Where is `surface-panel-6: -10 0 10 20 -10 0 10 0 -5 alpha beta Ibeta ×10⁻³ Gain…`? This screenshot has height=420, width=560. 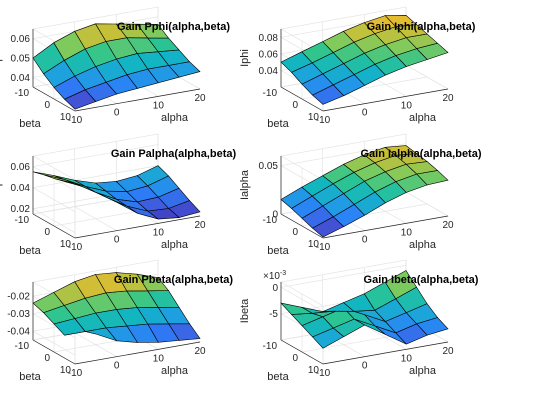 surface-panel-6: -10 0 10 20 -10 0 10 0 -5 alpha beta Ibeta ×10⁻³ Gain… is located at coordinates (359, 321).